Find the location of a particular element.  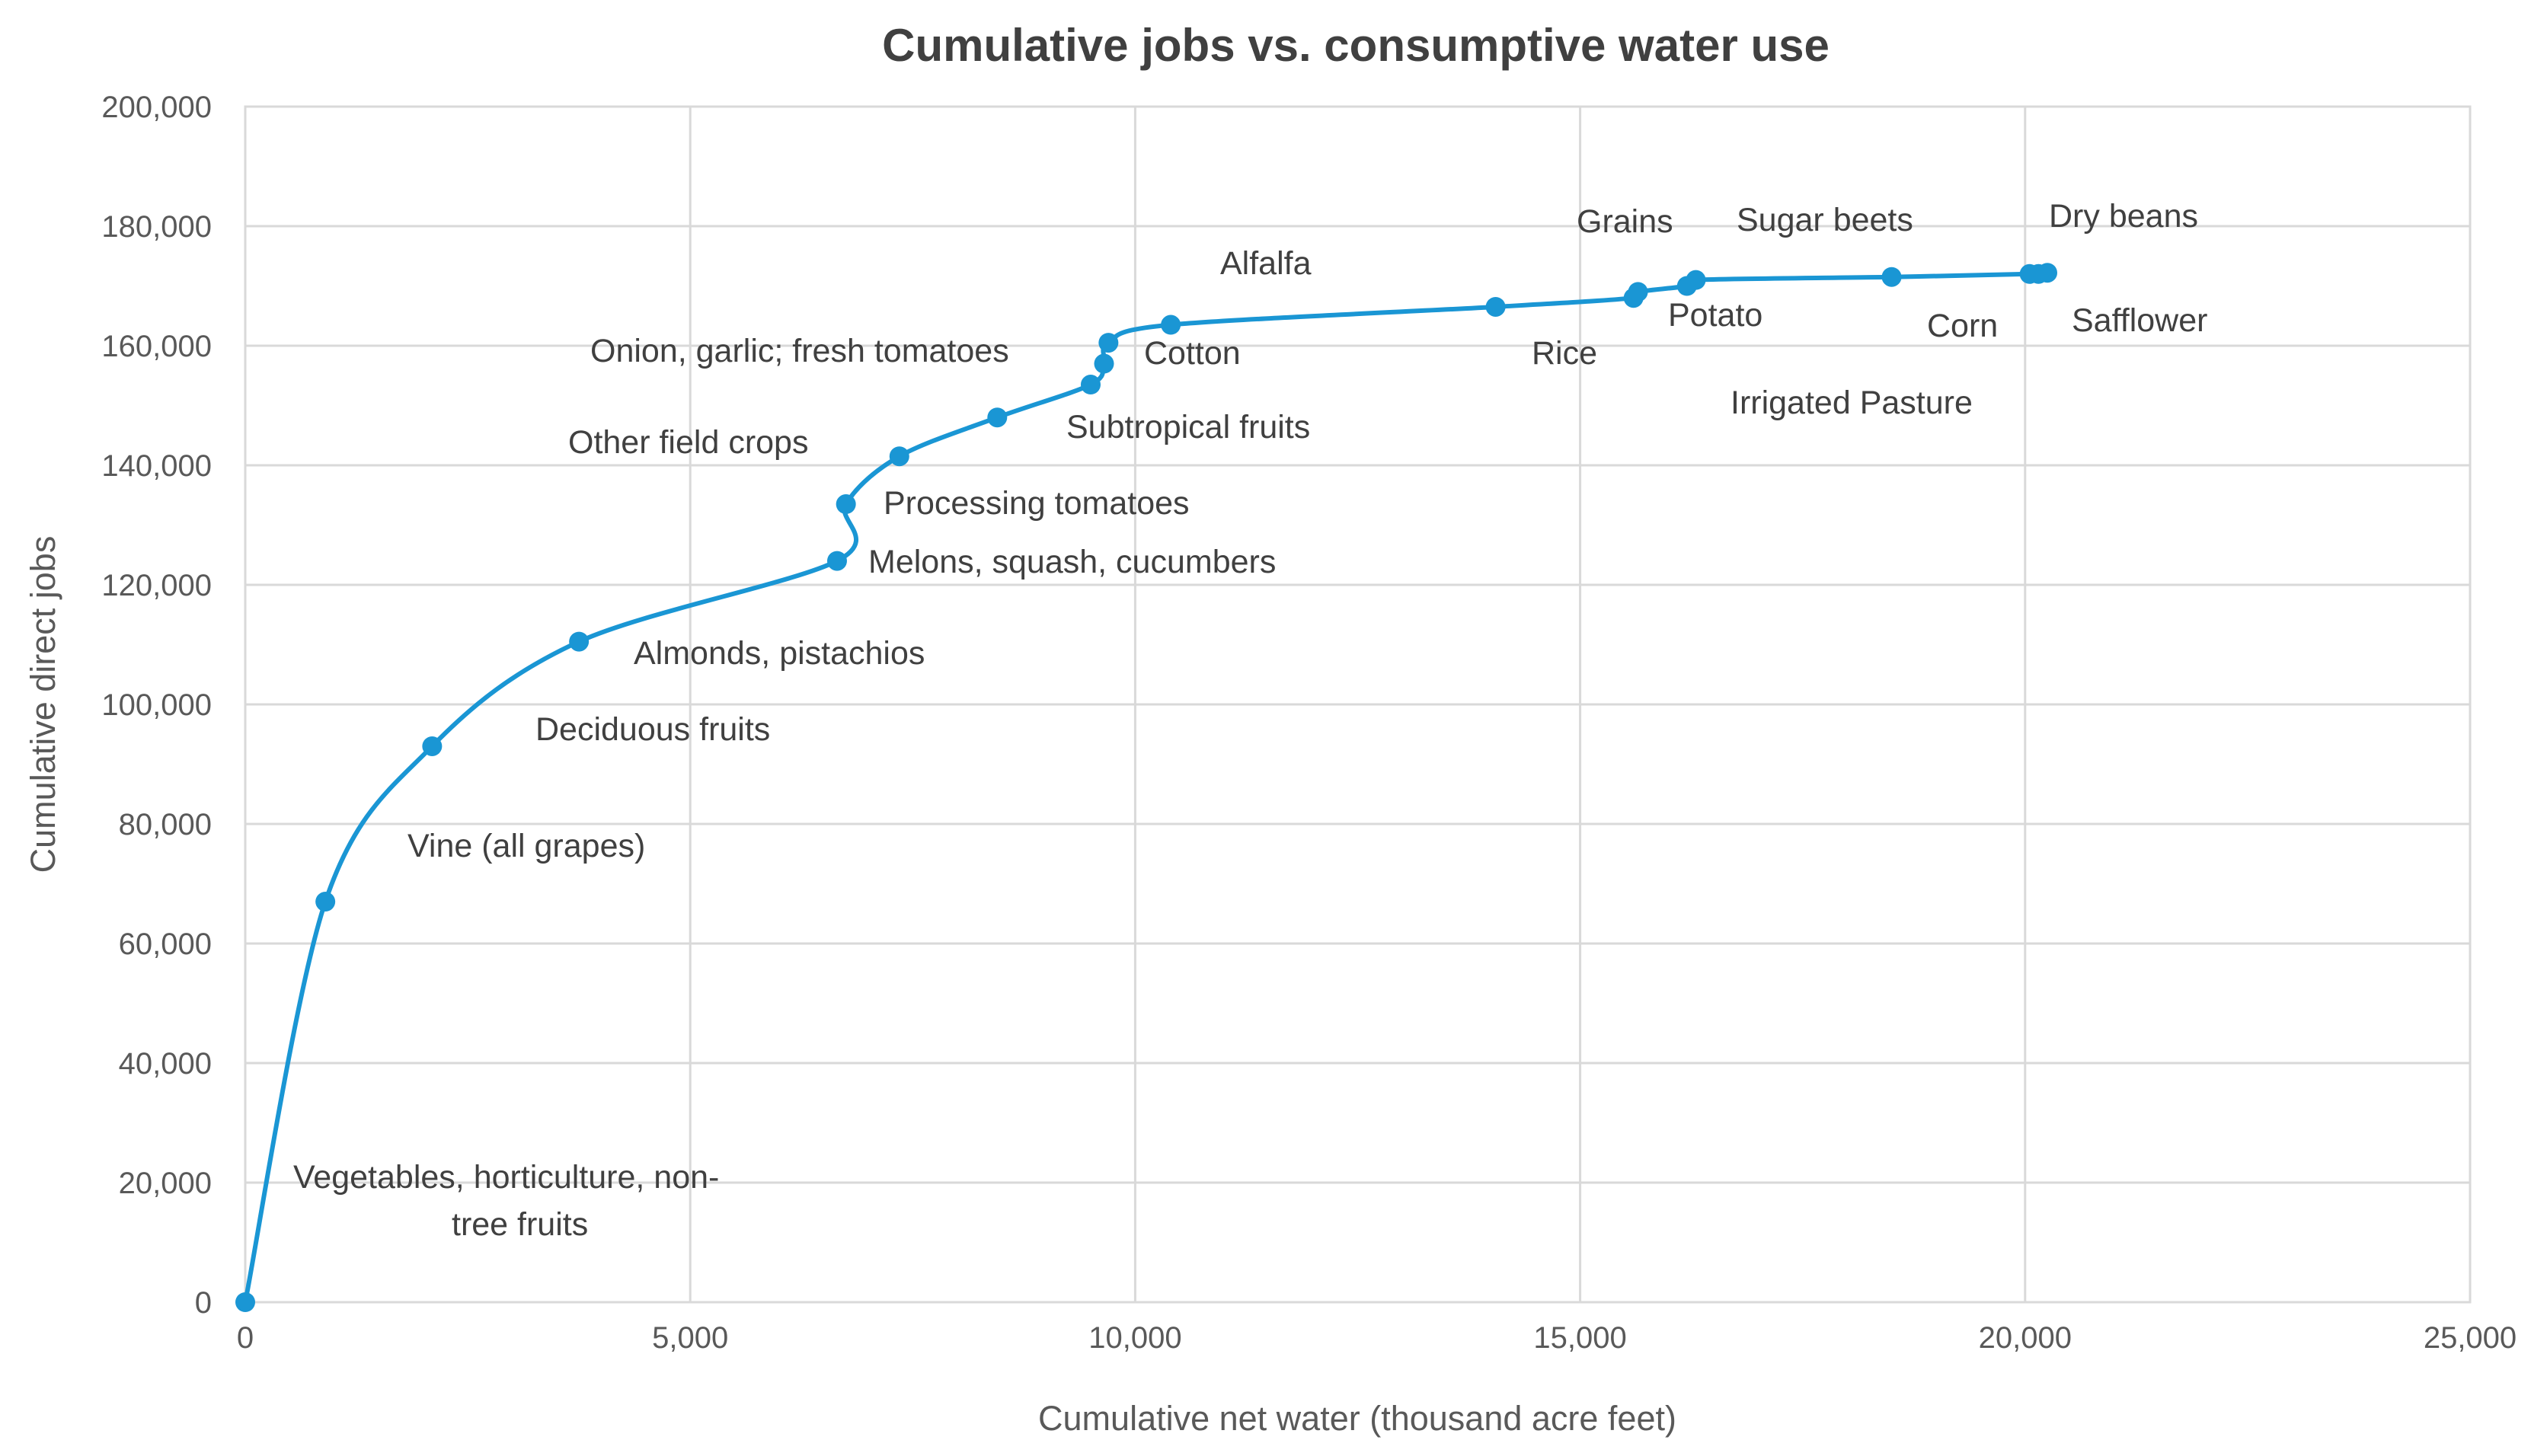

annotation-label: Grains is located at coordinates (1625, 221).